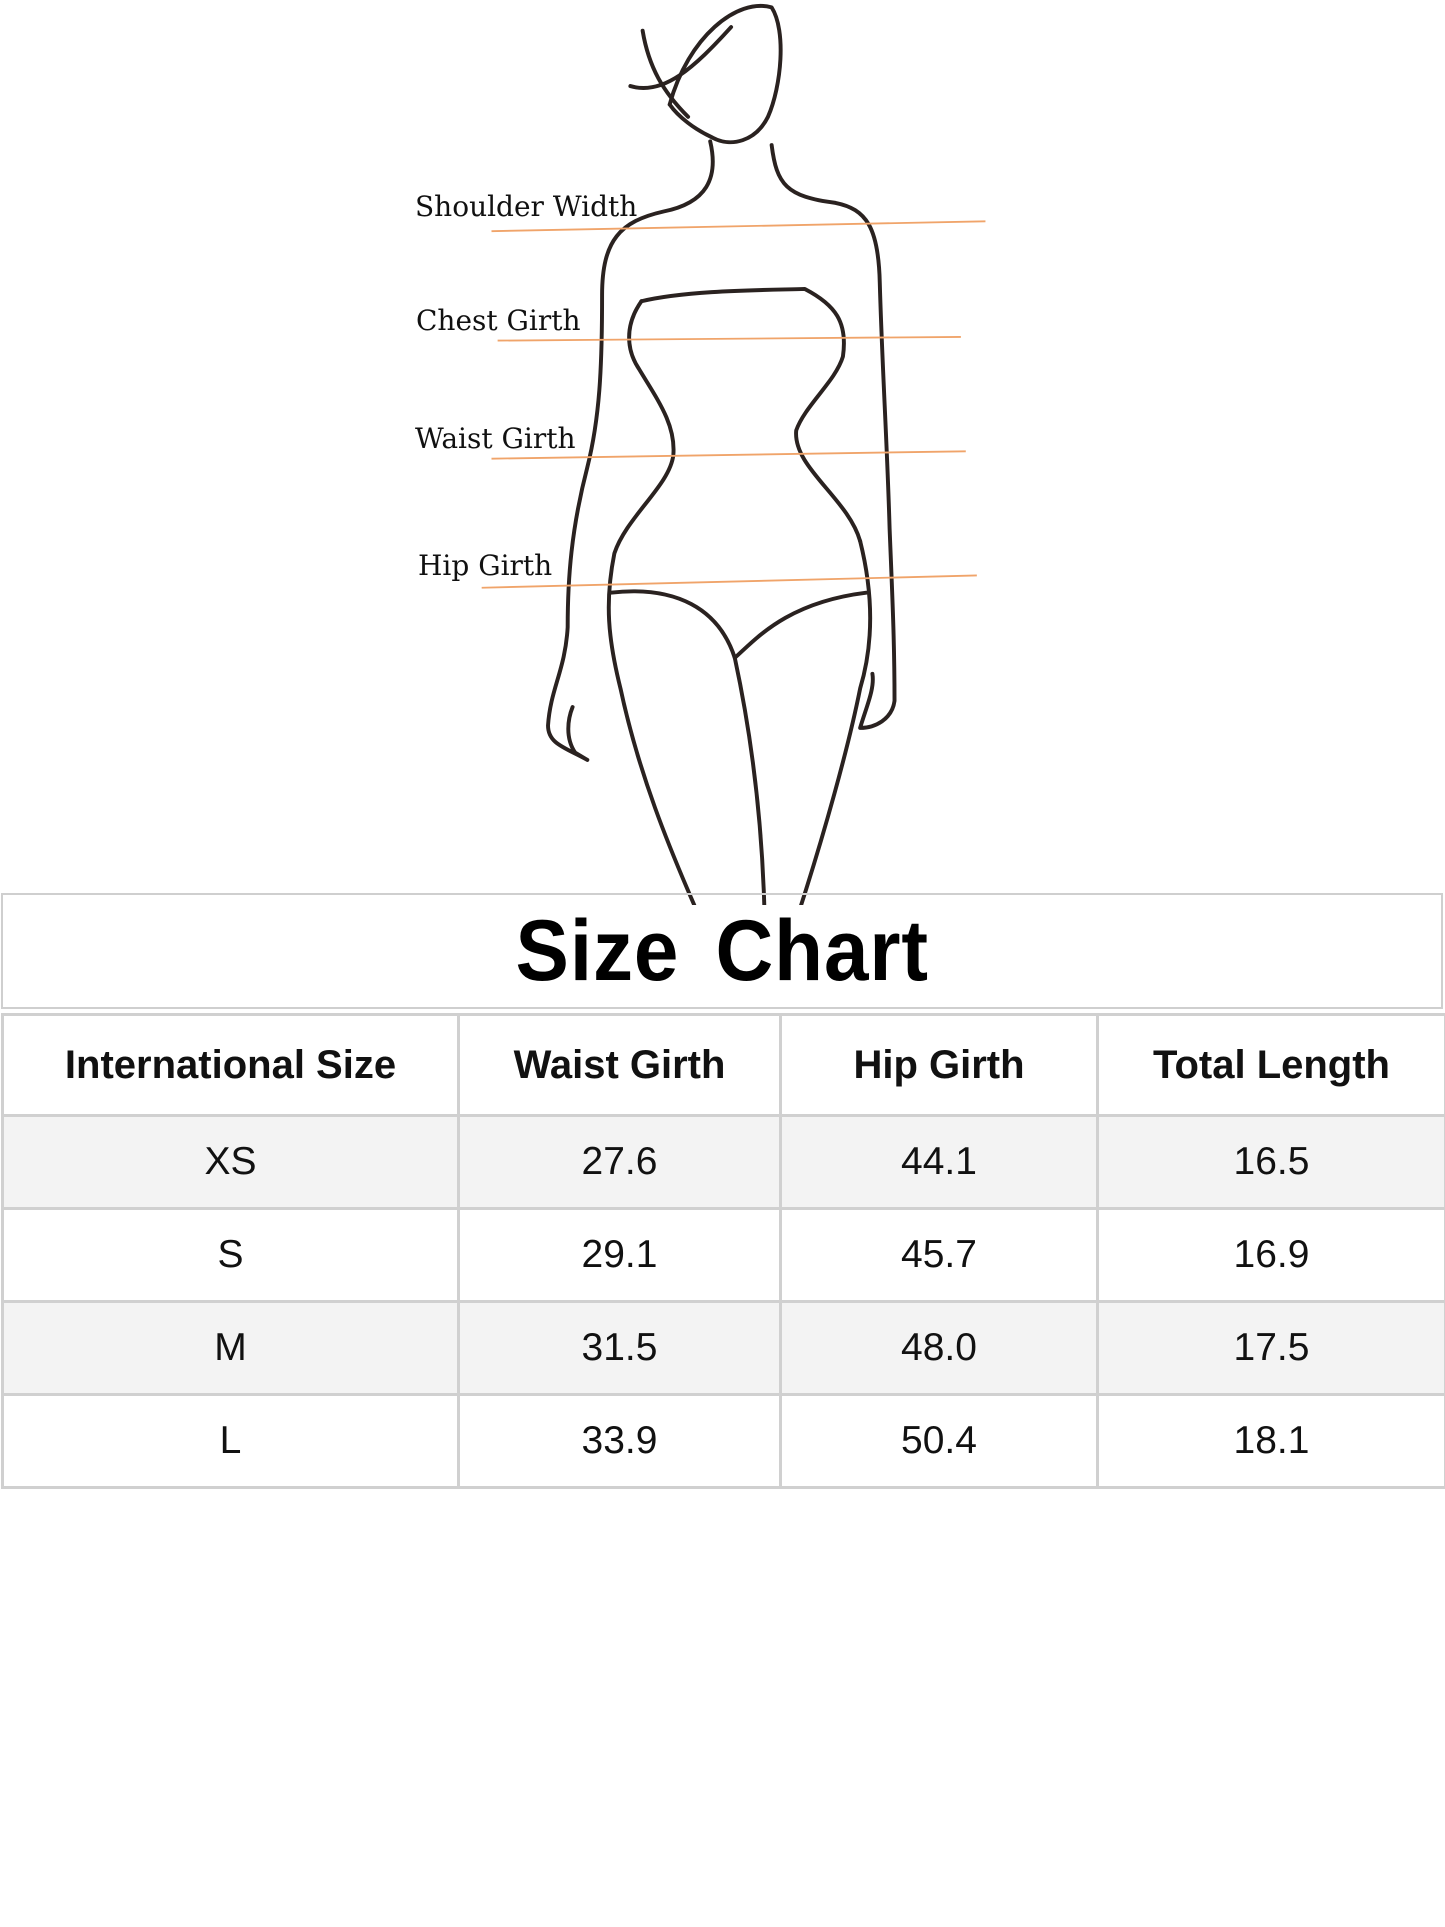  I want to click on left-shoulder-arm, so click(630, 450).